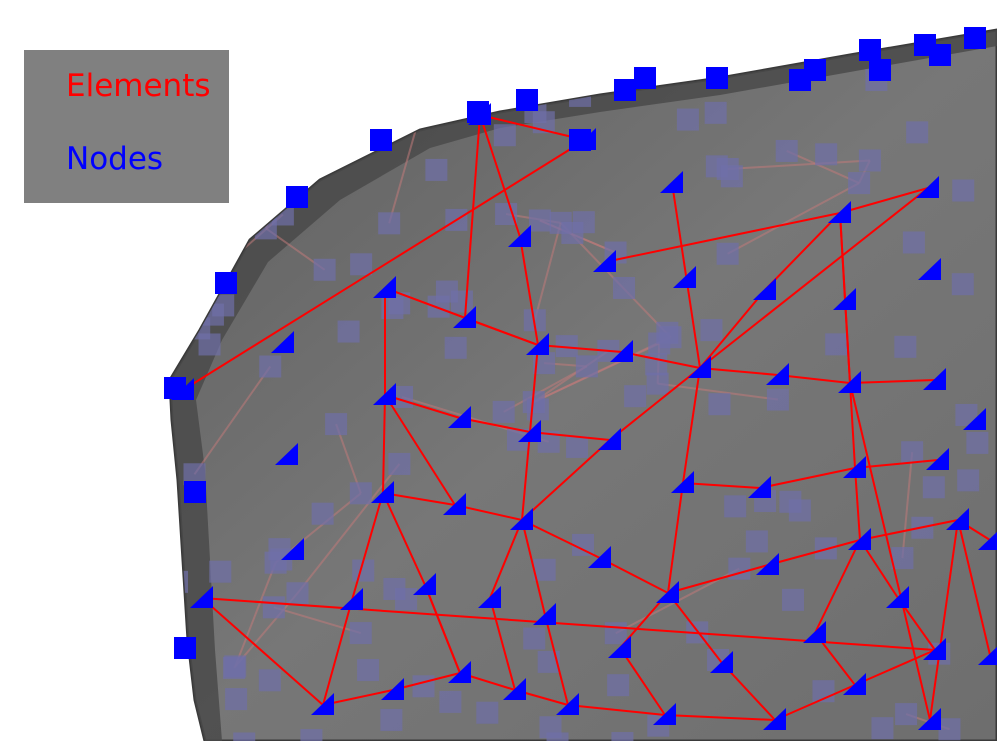 The height and width of the screenshot is (741, 997). What do you see at coordinates (115, 159) in the screenshot?
I see `legend-nodes-label: Nodes` at bounding box center [115, 159].